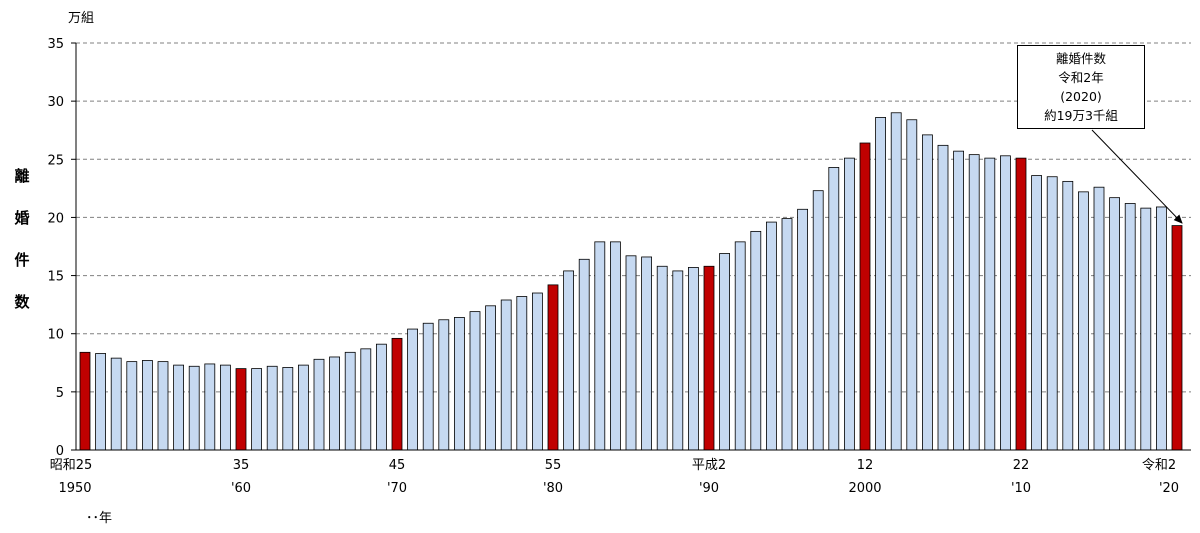 Image resolution: width=1200 pixels, height=533 pixels. Describe the element at coordinates (366, 399) in the screenshot. I see `bar-1968` at that location.